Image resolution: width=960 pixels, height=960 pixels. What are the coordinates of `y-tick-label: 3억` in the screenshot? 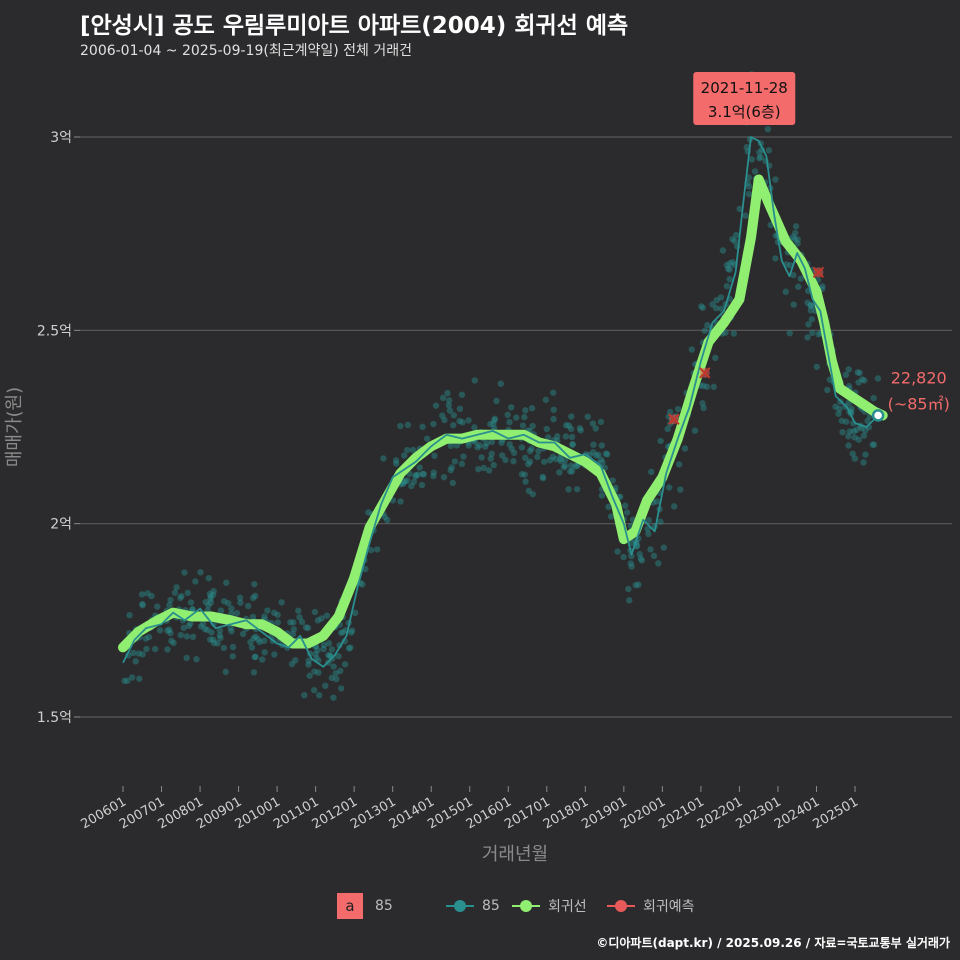 It's located at (61, 138).